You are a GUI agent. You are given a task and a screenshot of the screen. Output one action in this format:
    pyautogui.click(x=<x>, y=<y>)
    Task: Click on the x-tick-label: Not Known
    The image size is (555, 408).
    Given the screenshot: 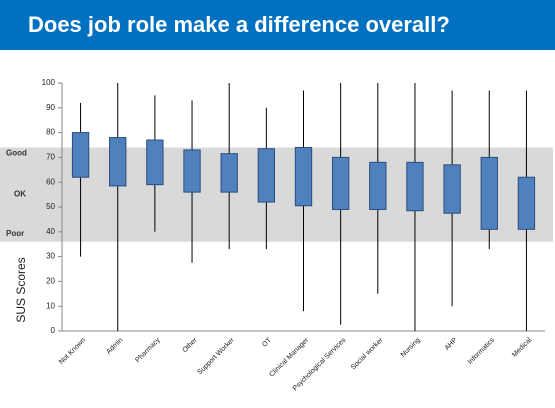 What is the action you would take?
    pyautogui.click(x=72, y=351)
    